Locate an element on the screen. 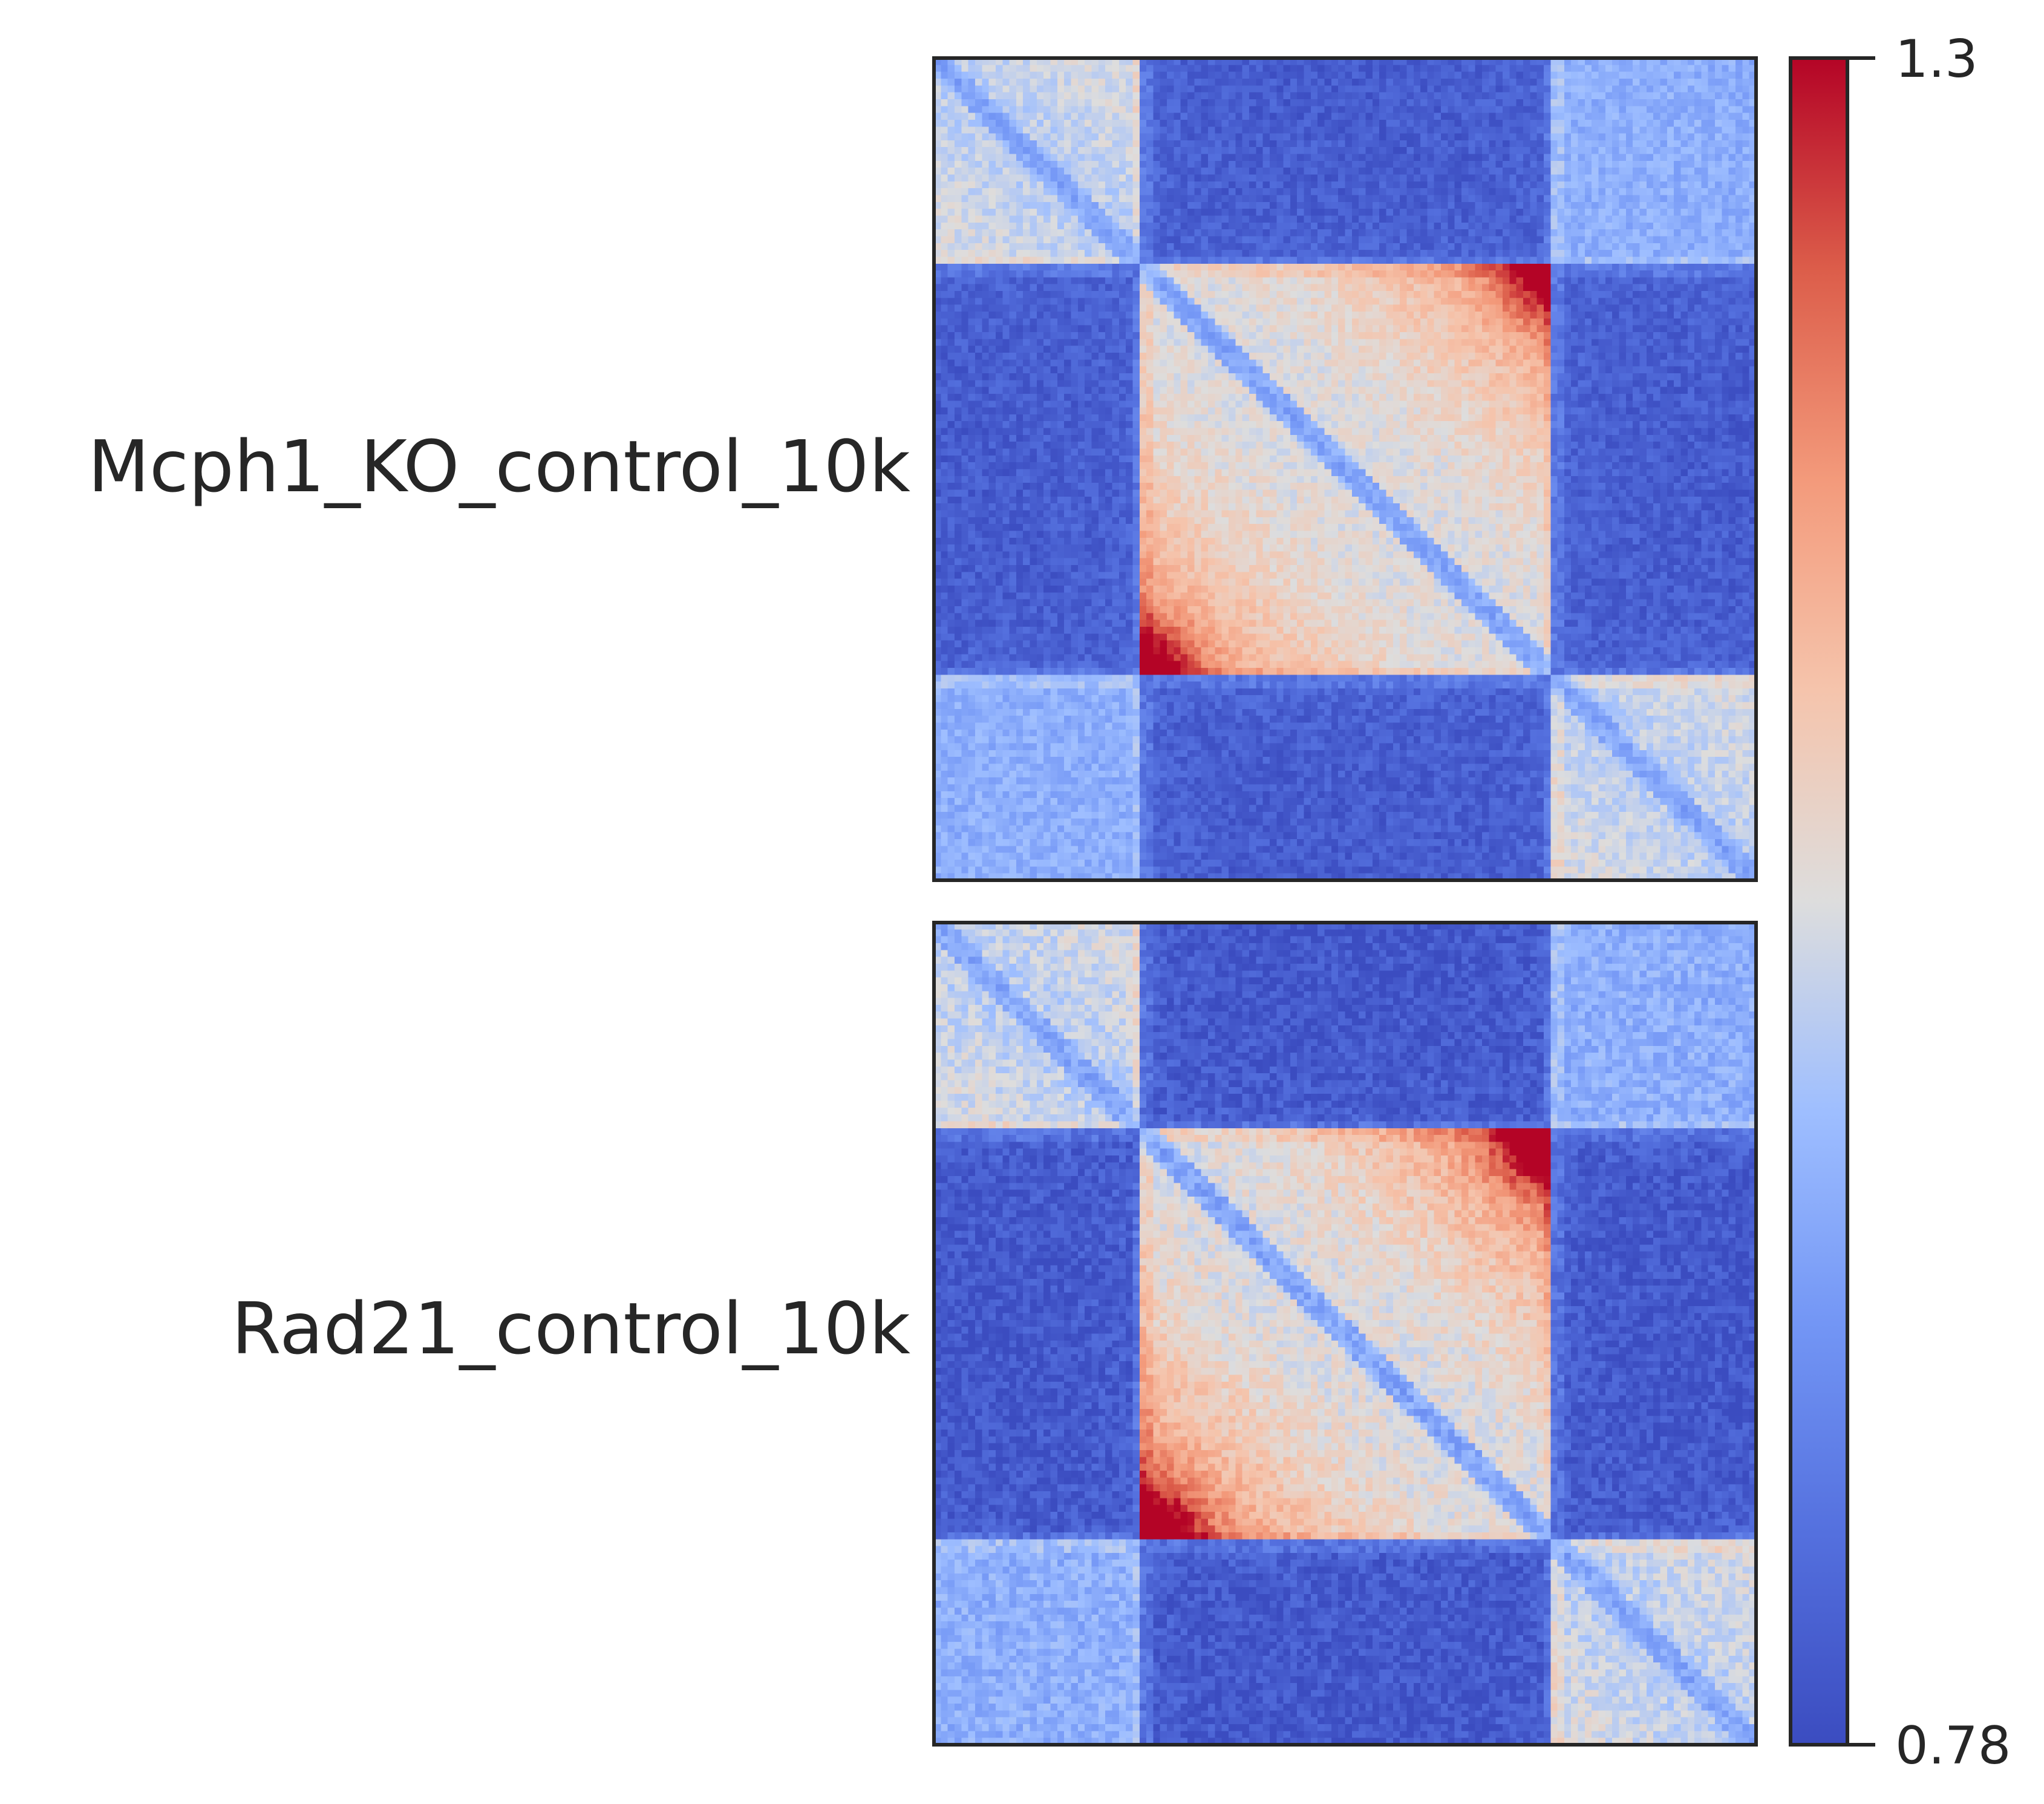  row-label-mcph1: Mcph1_KO_control_10k is located at coordinates (499, 467).